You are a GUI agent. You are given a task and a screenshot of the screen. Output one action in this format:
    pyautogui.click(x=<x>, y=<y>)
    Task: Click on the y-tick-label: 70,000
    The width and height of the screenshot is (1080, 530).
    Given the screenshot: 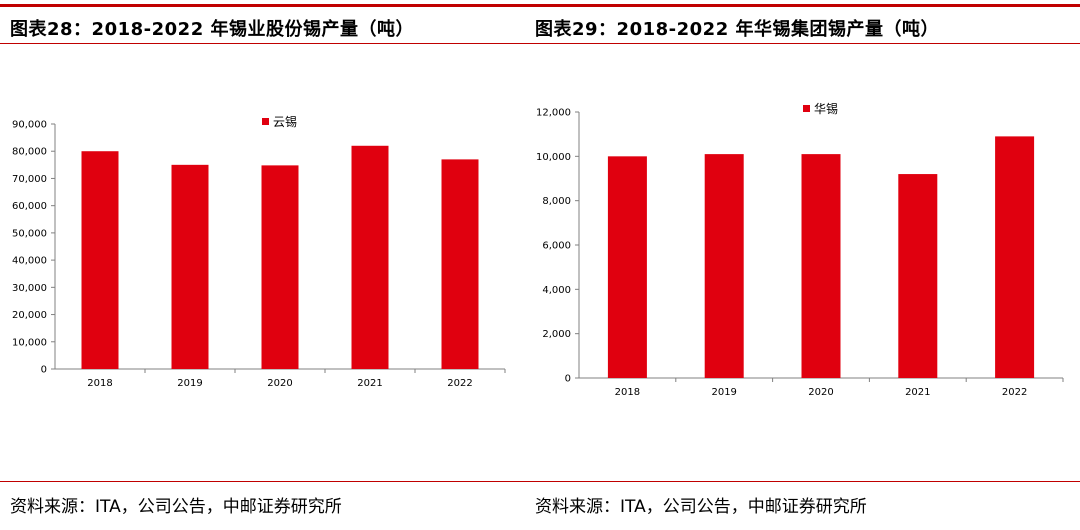 What is the action you would take?
    pyautogui.click(x=29, y=179)
    